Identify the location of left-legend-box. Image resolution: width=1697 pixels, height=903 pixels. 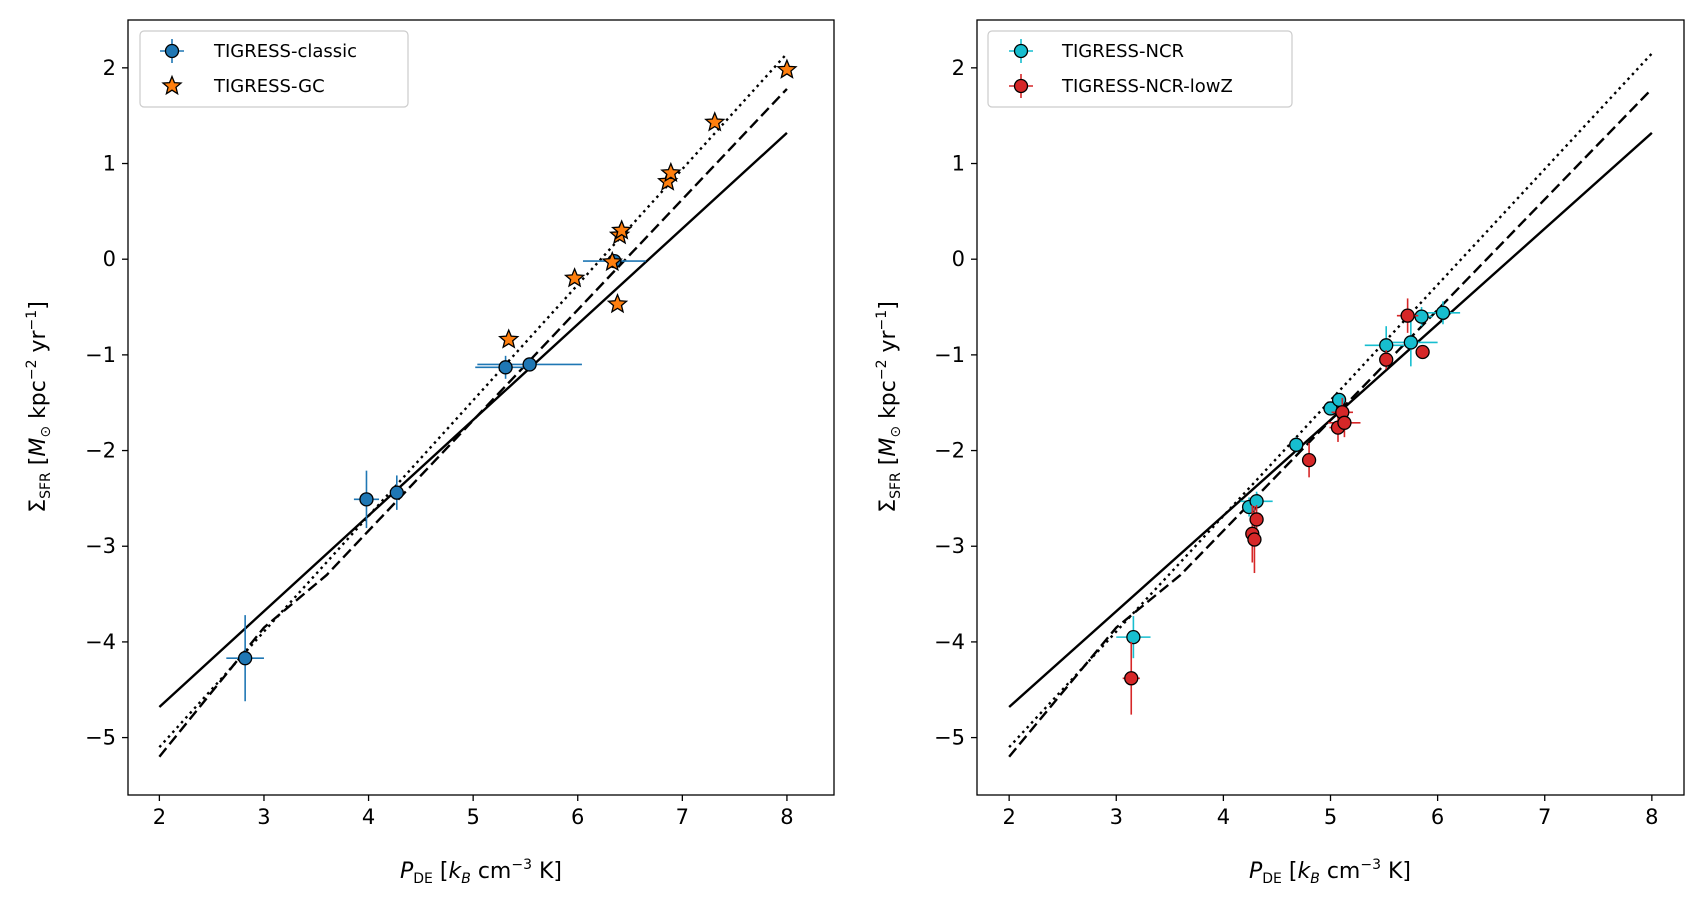
(274, 69).